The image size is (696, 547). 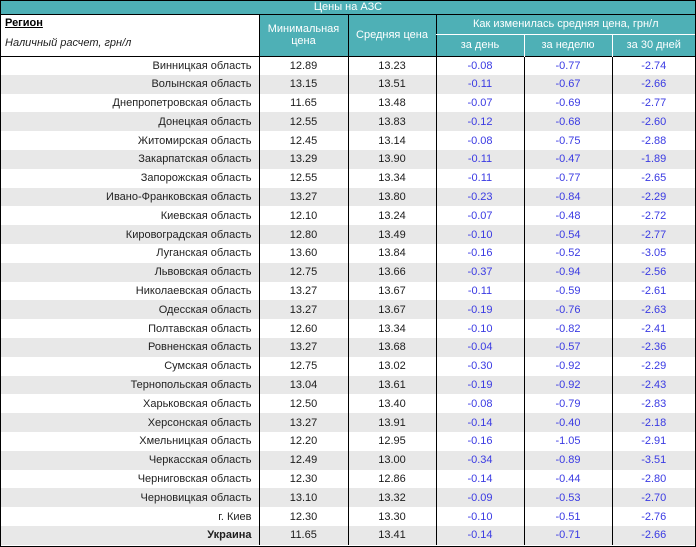 I want to click on change-day-cell: -0.30, so click(x=479, y=366).